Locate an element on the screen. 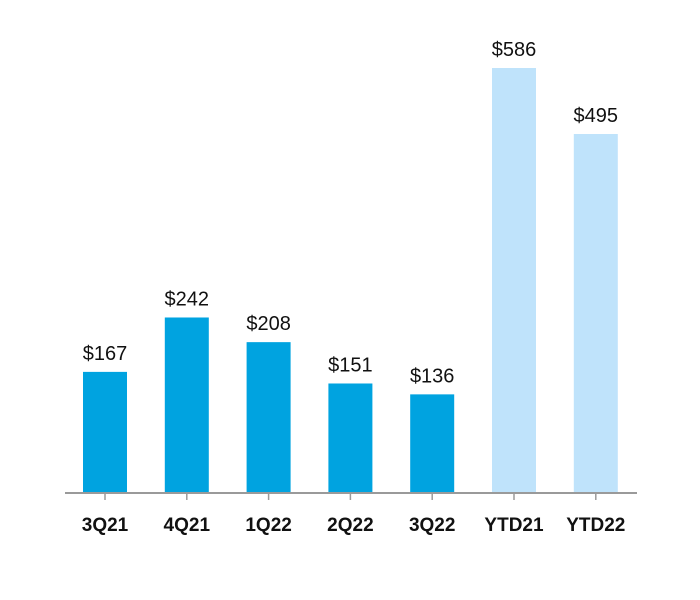 The width and height of the screenshot is (700, 600). x-ticks-group is located at coordinates (350, 496).